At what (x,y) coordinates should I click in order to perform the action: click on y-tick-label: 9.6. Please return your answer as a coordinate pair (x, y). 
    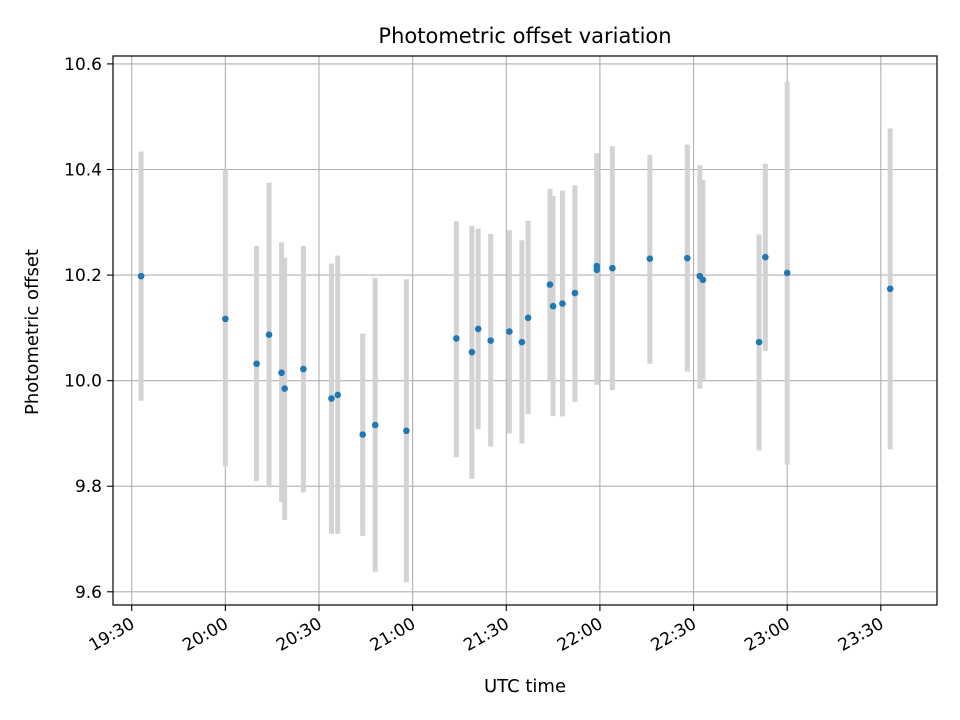
    Looking at the image, I should click on (88, 593).